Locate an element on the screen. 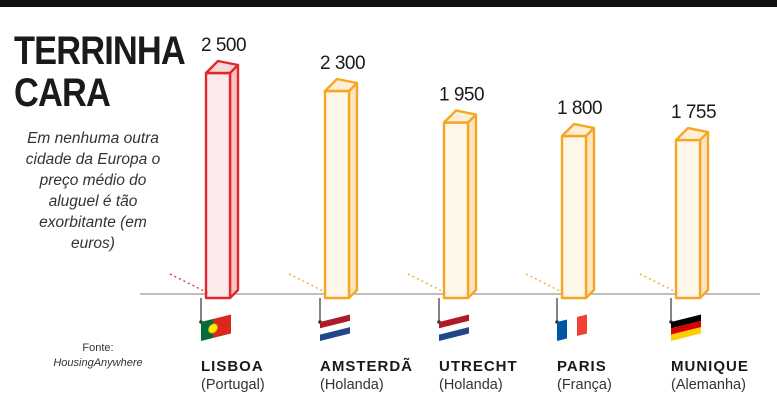  germany-flag is located at coordinates (686, 328).